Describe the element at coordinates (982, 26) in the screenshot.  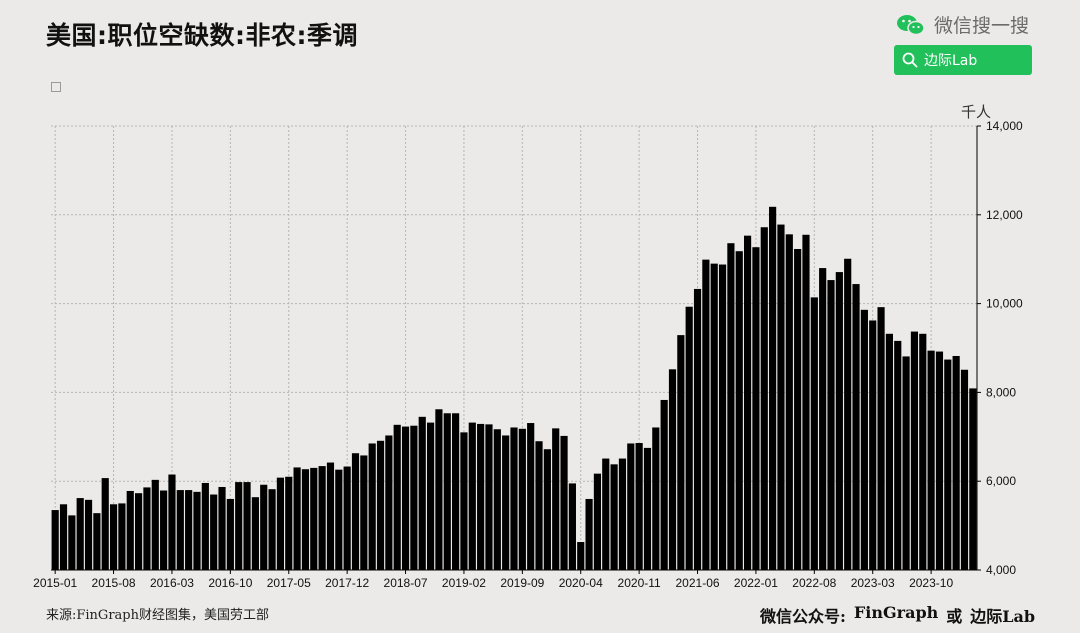
I see `wechat-search-label: 微信搜一搜` at that location.